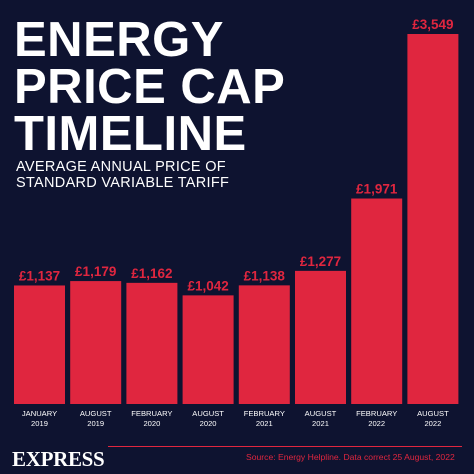 The width and height of the screenshot is (474, 474). Describe the element at coordinates (95, 271) in the screenshot. I see `value-label-1: £1,179` at that location.